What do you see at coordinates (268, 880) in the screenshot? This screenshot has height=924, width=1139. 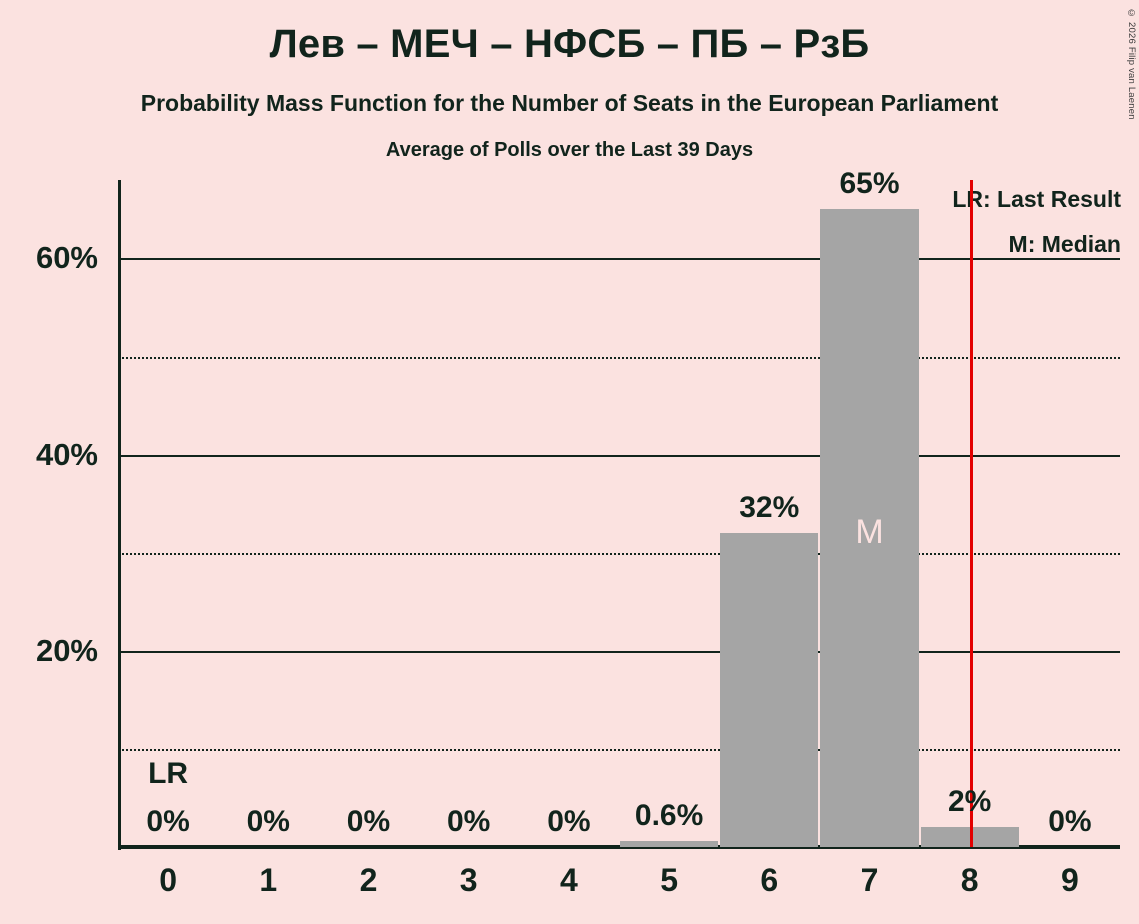 I see `x-axis-tick-label: 1` at bounding box center [268, 880].